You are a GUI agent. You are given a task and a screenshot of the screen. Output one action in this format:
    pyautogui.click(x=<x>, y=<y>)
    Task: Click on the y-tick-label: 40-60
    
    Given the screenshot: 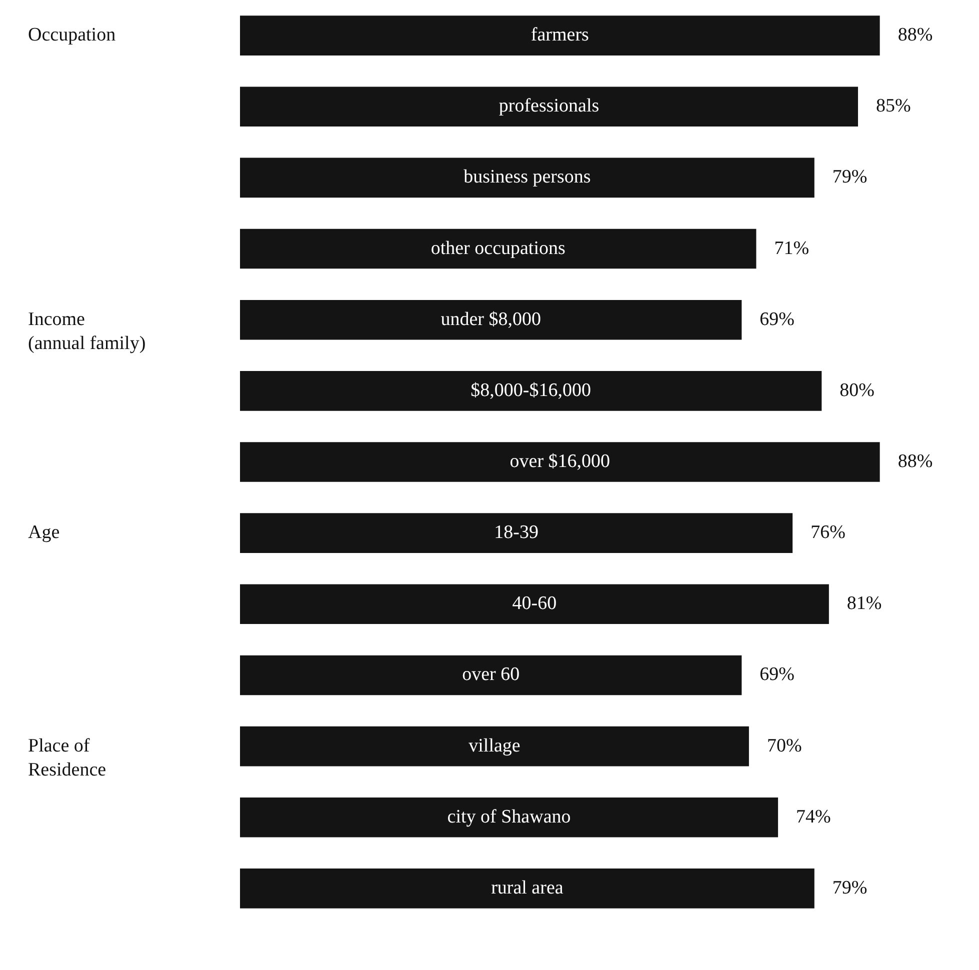 What is the action you would take?
    pyautogui.click(x=534, y=603)
    